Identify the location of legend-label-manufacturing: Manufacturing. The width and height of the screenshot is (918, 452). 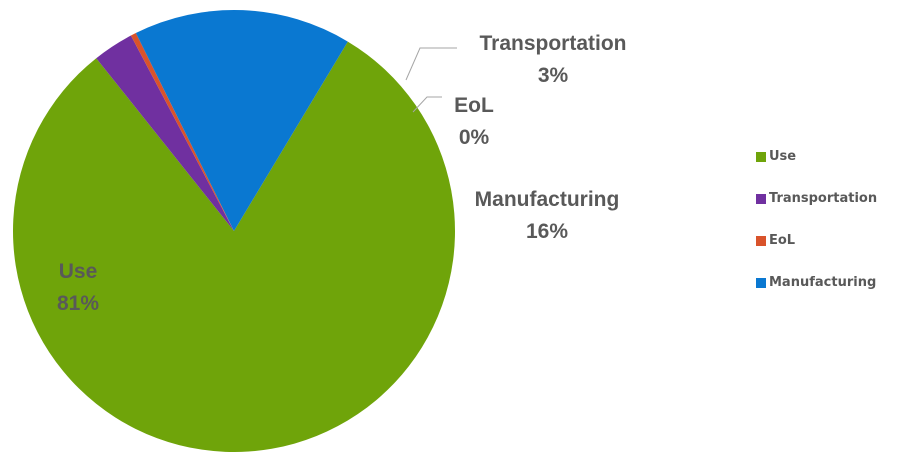
(823, 282).